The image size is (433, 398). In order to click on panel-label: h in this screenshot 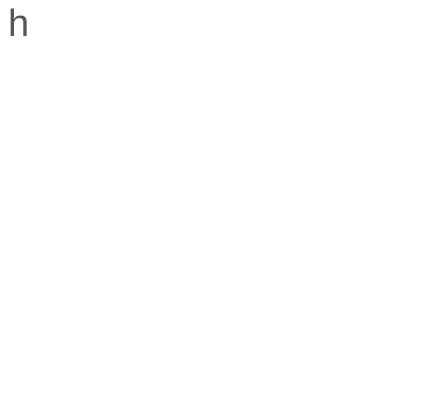, I will do `click(19, 24)`.